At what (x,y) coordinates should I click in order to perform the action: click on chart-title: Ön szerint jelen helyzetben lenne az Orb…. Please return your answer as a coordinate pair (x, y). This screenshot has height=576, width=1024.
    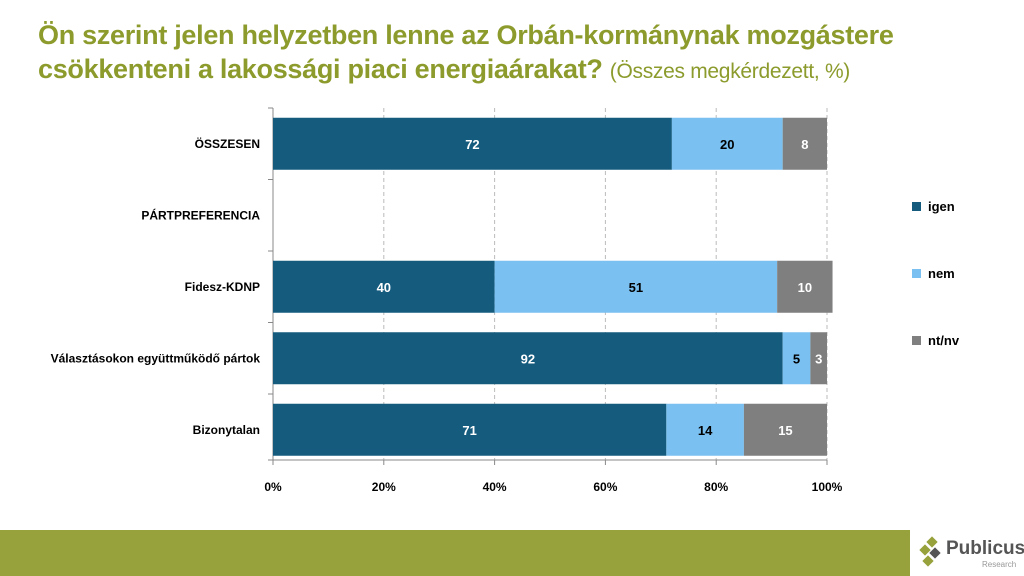
    Looking at the image, I should click on (518, 53).